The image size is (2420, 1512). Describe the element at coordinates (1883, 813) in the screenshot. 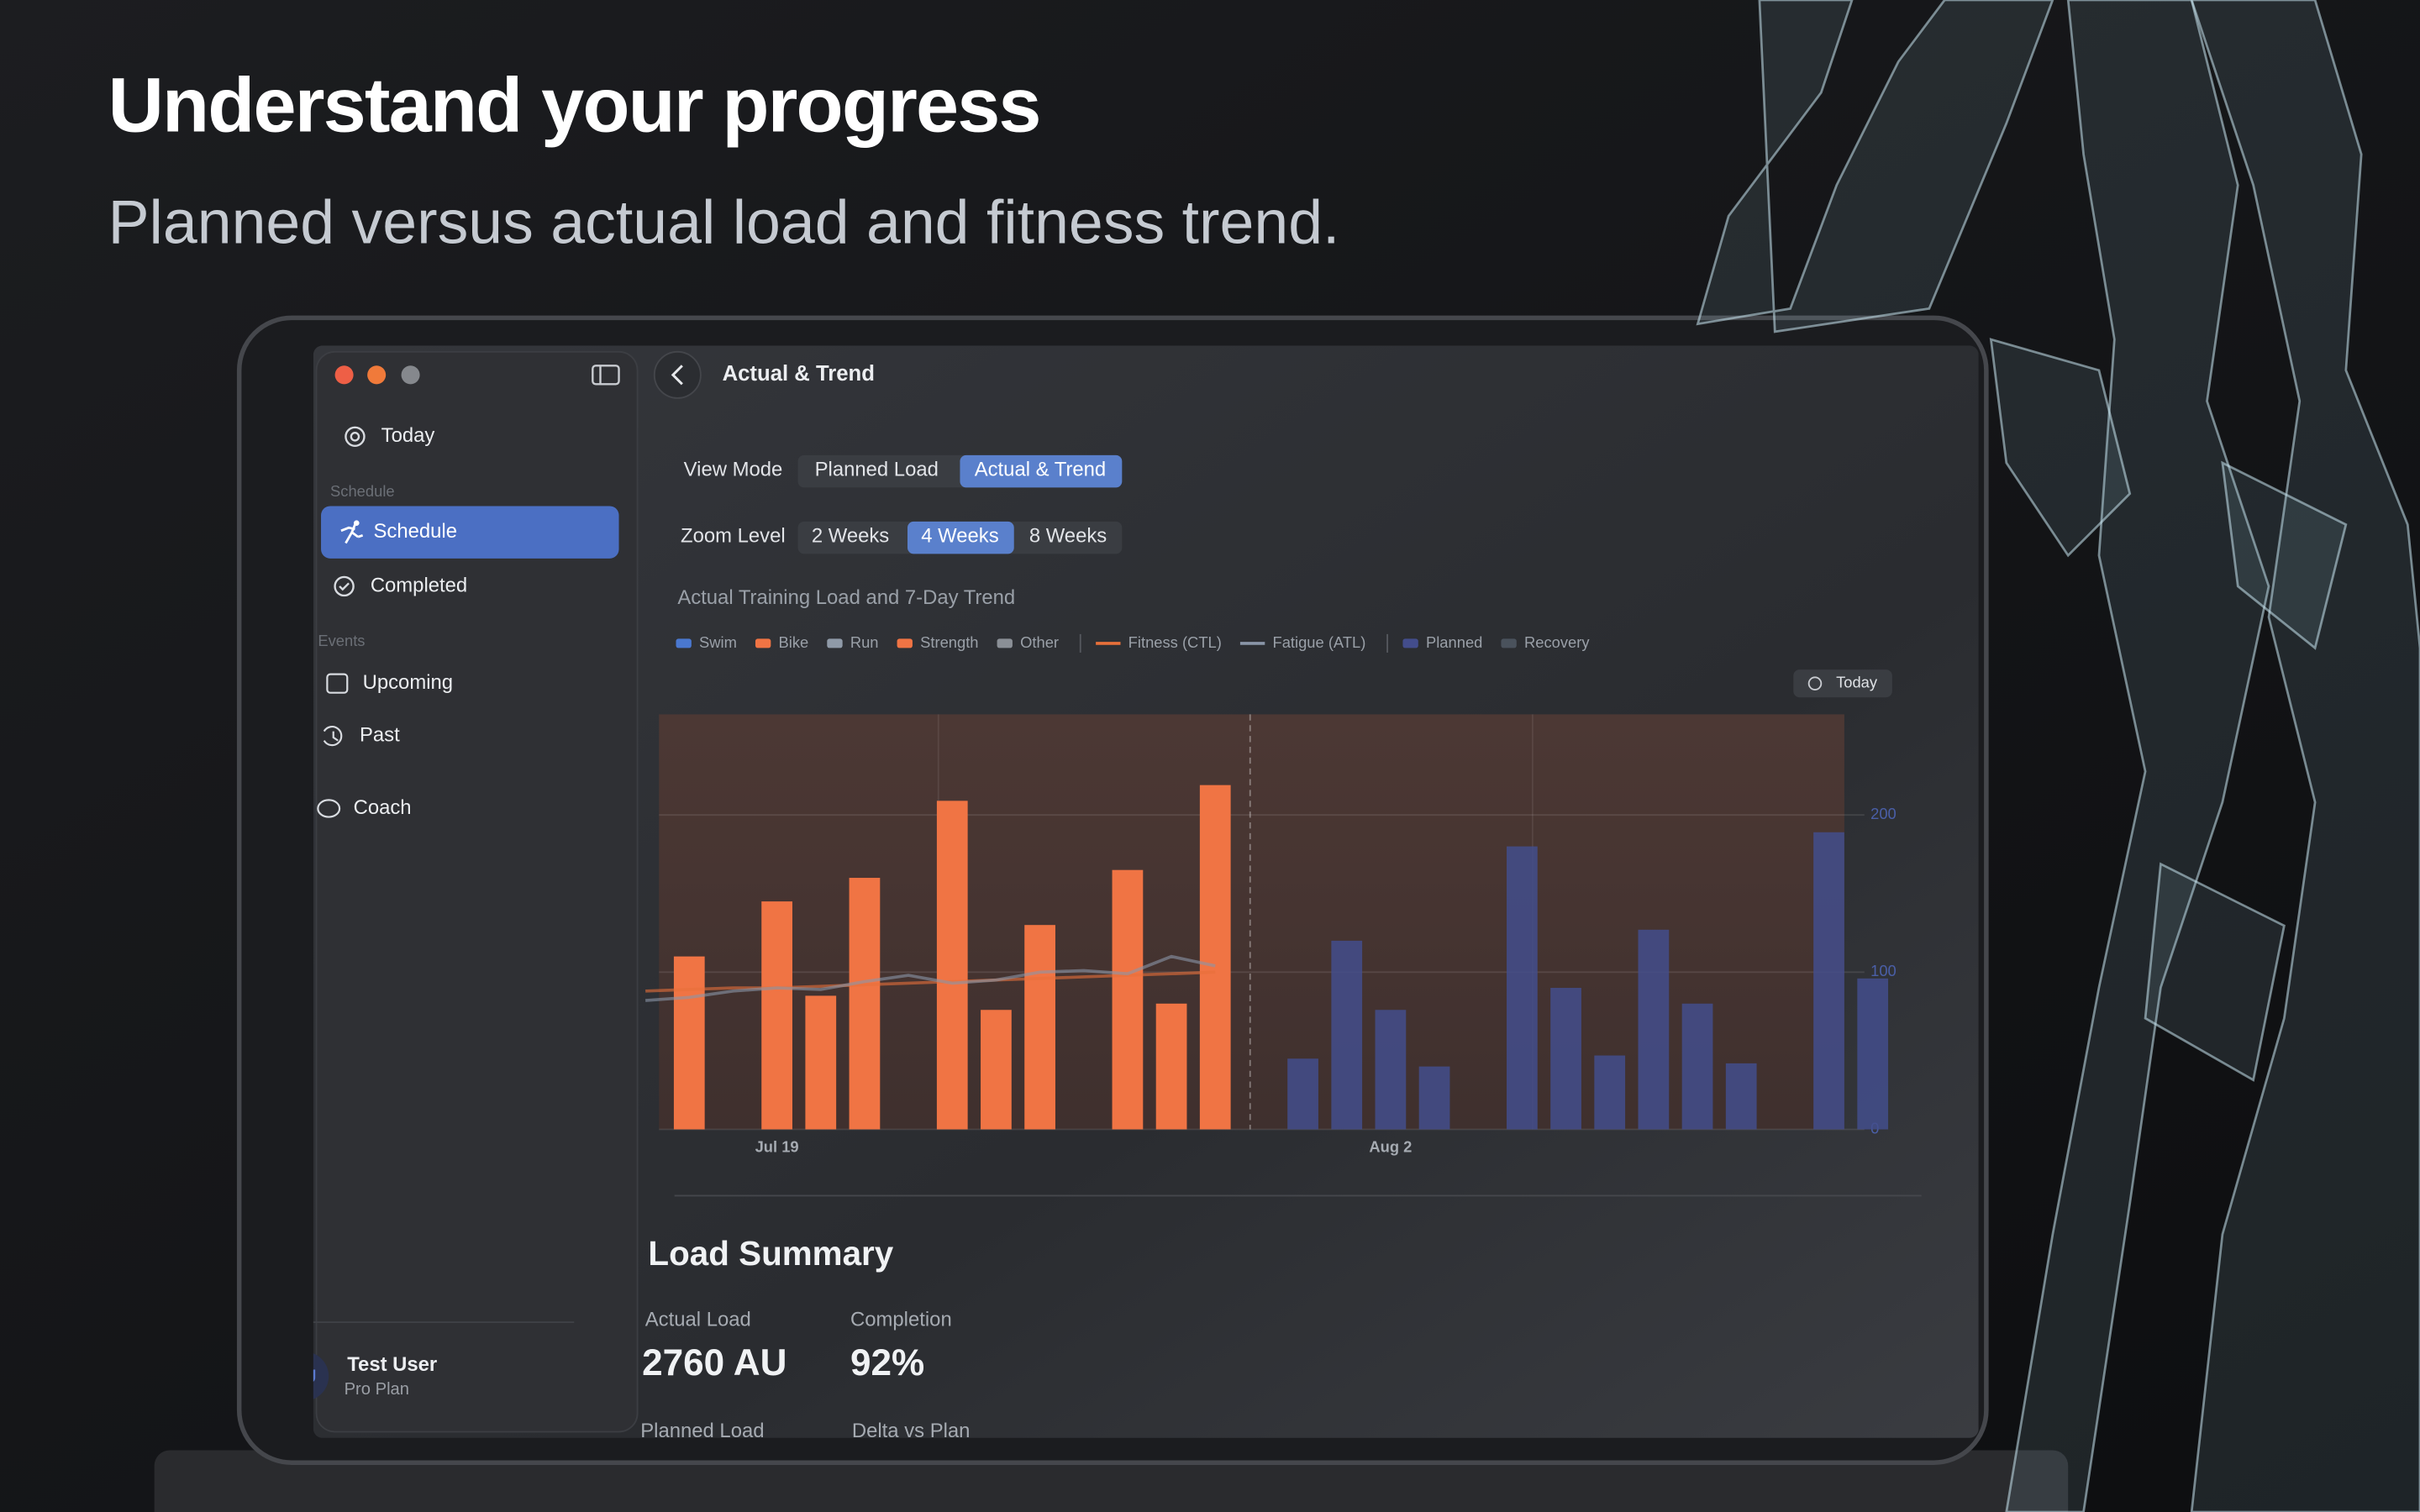

I see `y-tick-label: 200` at that location.